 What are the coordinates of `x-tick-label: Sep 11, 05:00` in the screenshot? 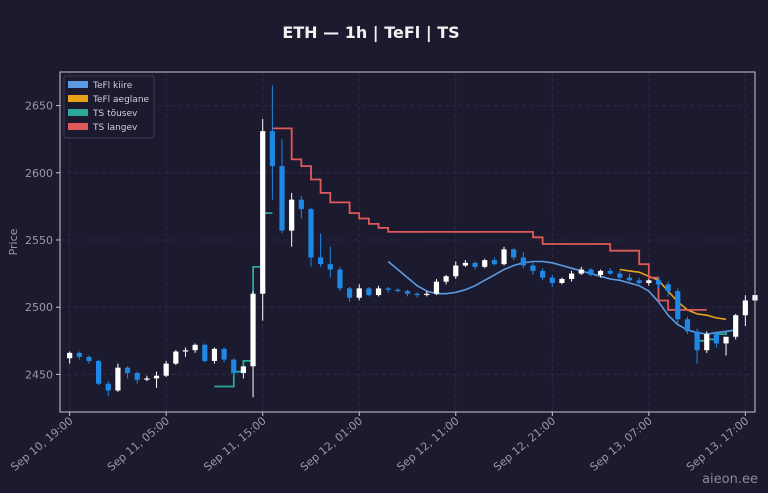 It's located at (138, 443).